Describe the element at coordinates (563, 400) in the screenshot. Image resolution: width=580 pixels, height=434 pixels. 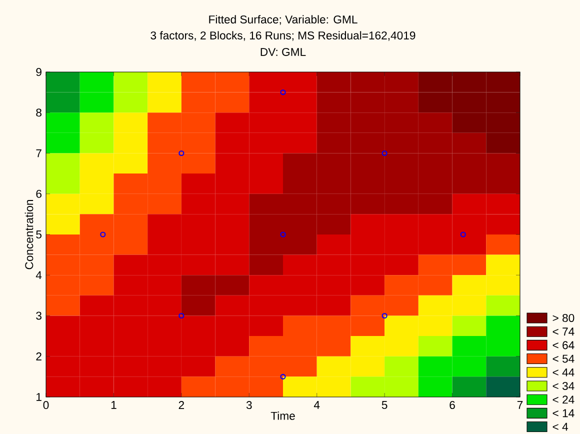
I see `color-bar-label: < 24` at that location.